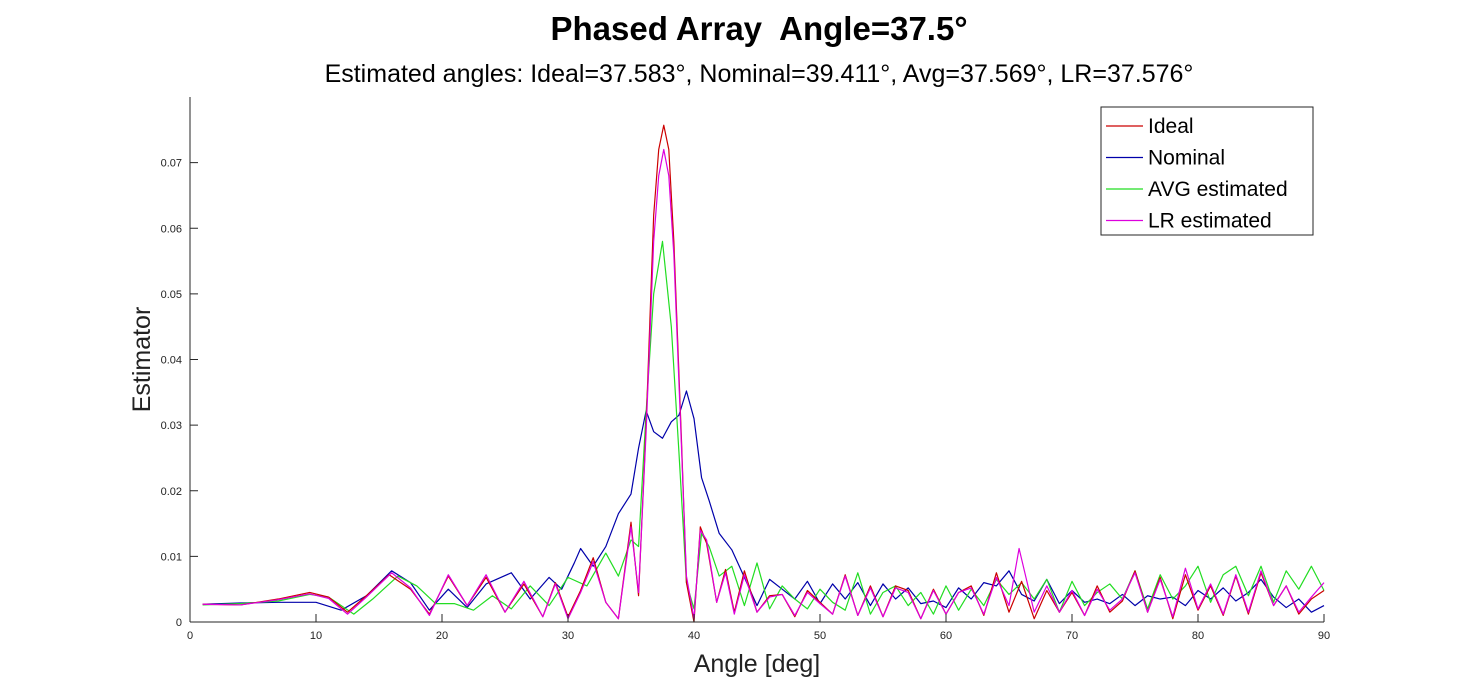 The height and width of the screenshot is (699, 1464). I want to click on y-tick-label: 0.01, so click(171, 557).